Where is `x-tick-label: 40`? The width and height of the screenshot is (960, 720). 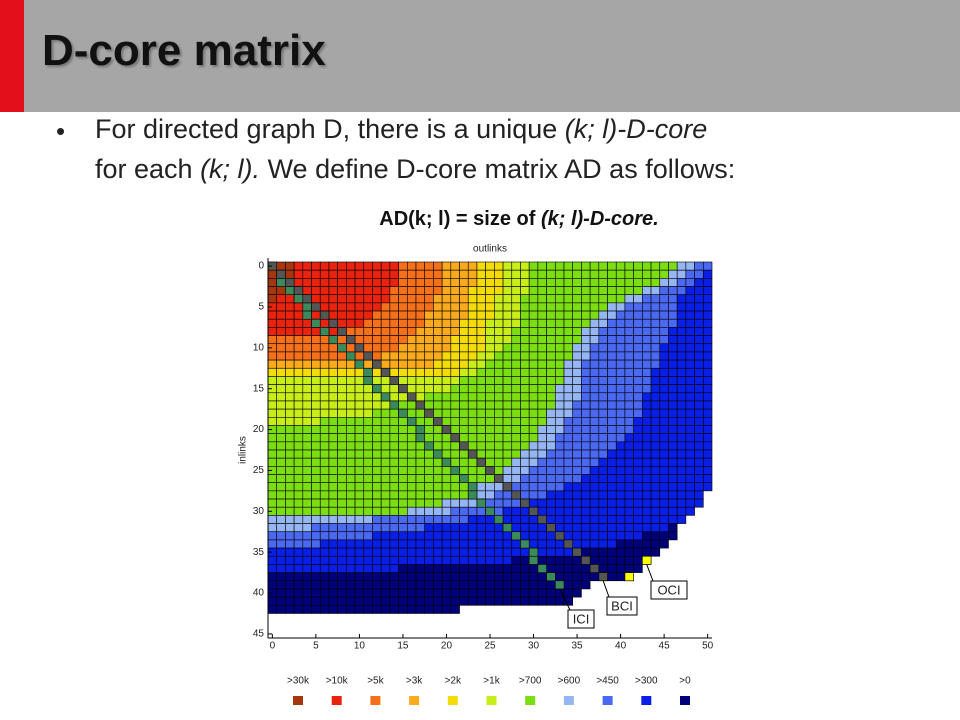 x-tick-label: 40 is located at coordinates (621, 646).